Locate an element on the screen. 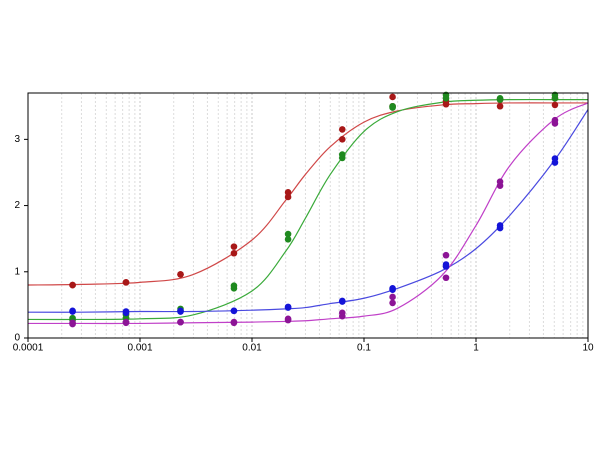 This screenshot has height=450, width=600. x-tick-label: 10 is located at coordinates (588, 348).